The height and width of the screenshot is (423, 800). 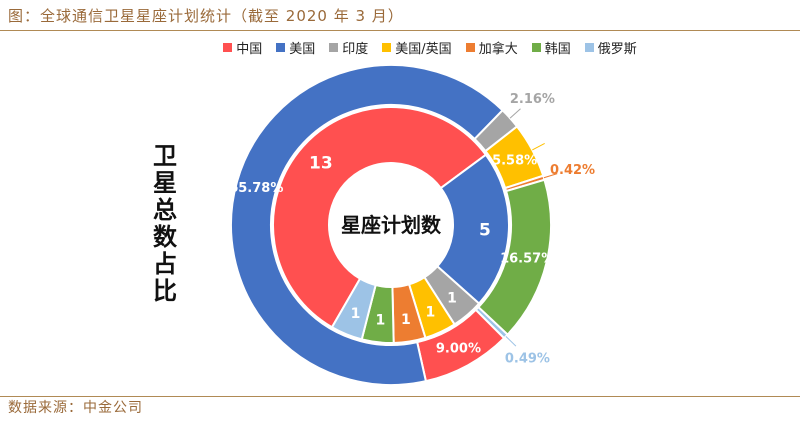 I want to click on legend-label: 美国, so click(x=302, y=49).